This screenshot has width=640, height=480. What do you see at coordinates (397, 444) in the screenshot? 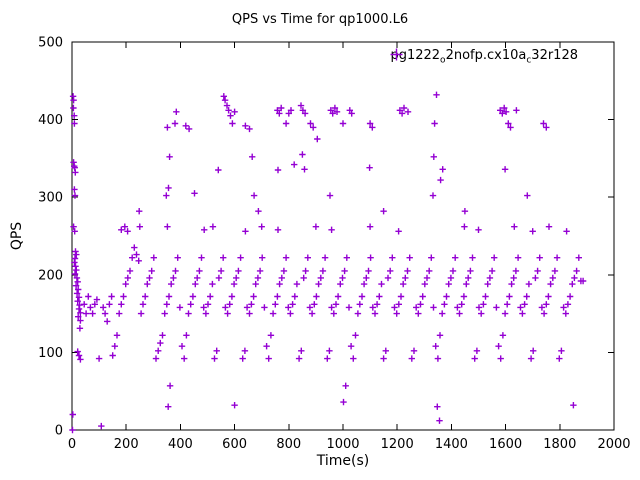
I see `svg-text: 1200` at bounding box center [397, 444].